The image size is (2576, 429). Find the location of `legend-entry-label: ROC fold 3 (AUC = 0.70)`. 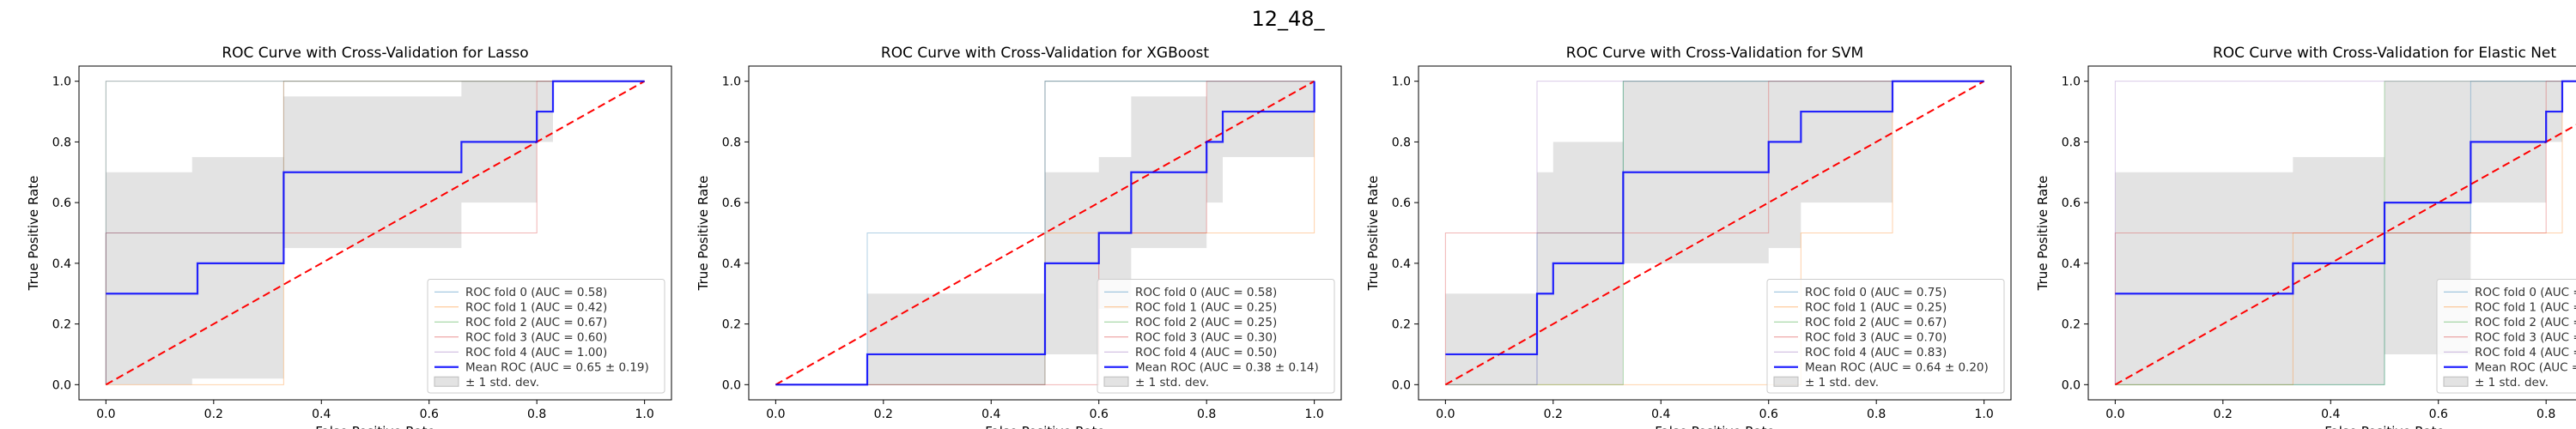

legend-entry-label: ROC fold 3 (AUC = 0.70) is located at coordinates (1876, 337).